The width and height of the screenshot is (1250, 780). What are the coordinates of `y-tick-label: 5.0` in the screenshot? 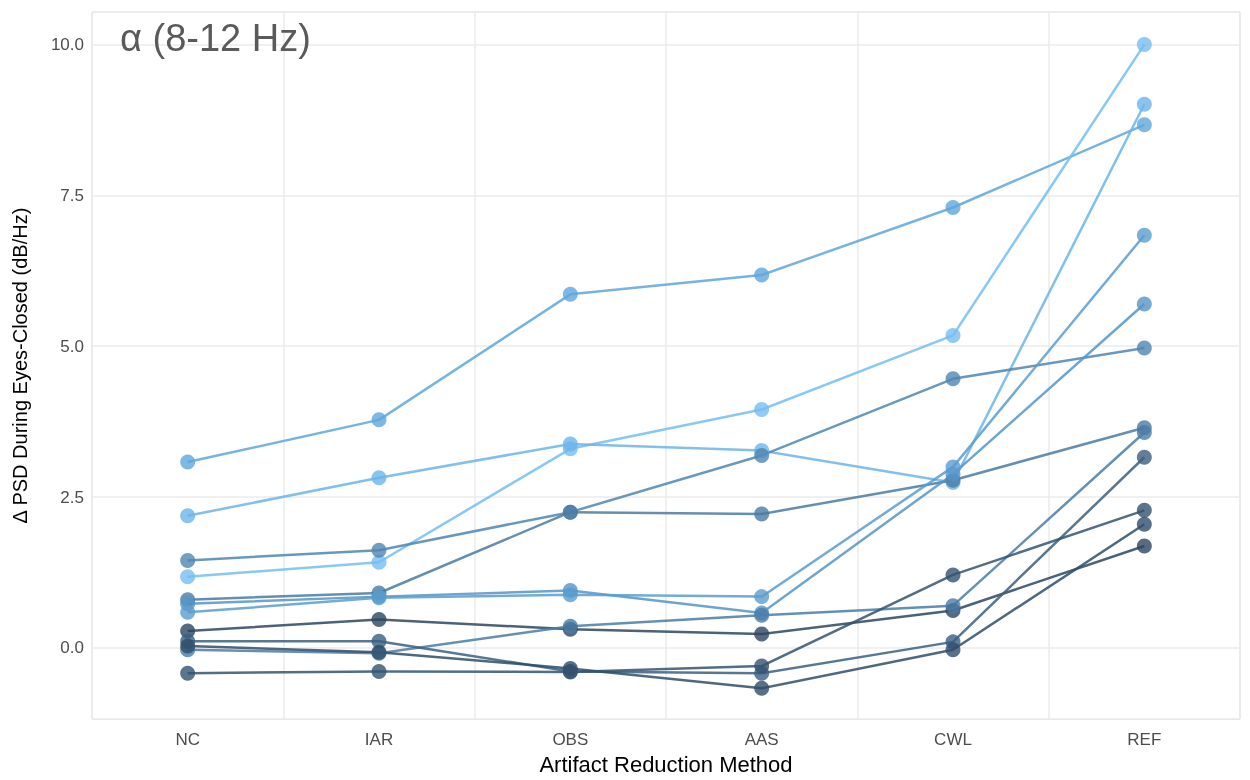 It's located at (72, 346).